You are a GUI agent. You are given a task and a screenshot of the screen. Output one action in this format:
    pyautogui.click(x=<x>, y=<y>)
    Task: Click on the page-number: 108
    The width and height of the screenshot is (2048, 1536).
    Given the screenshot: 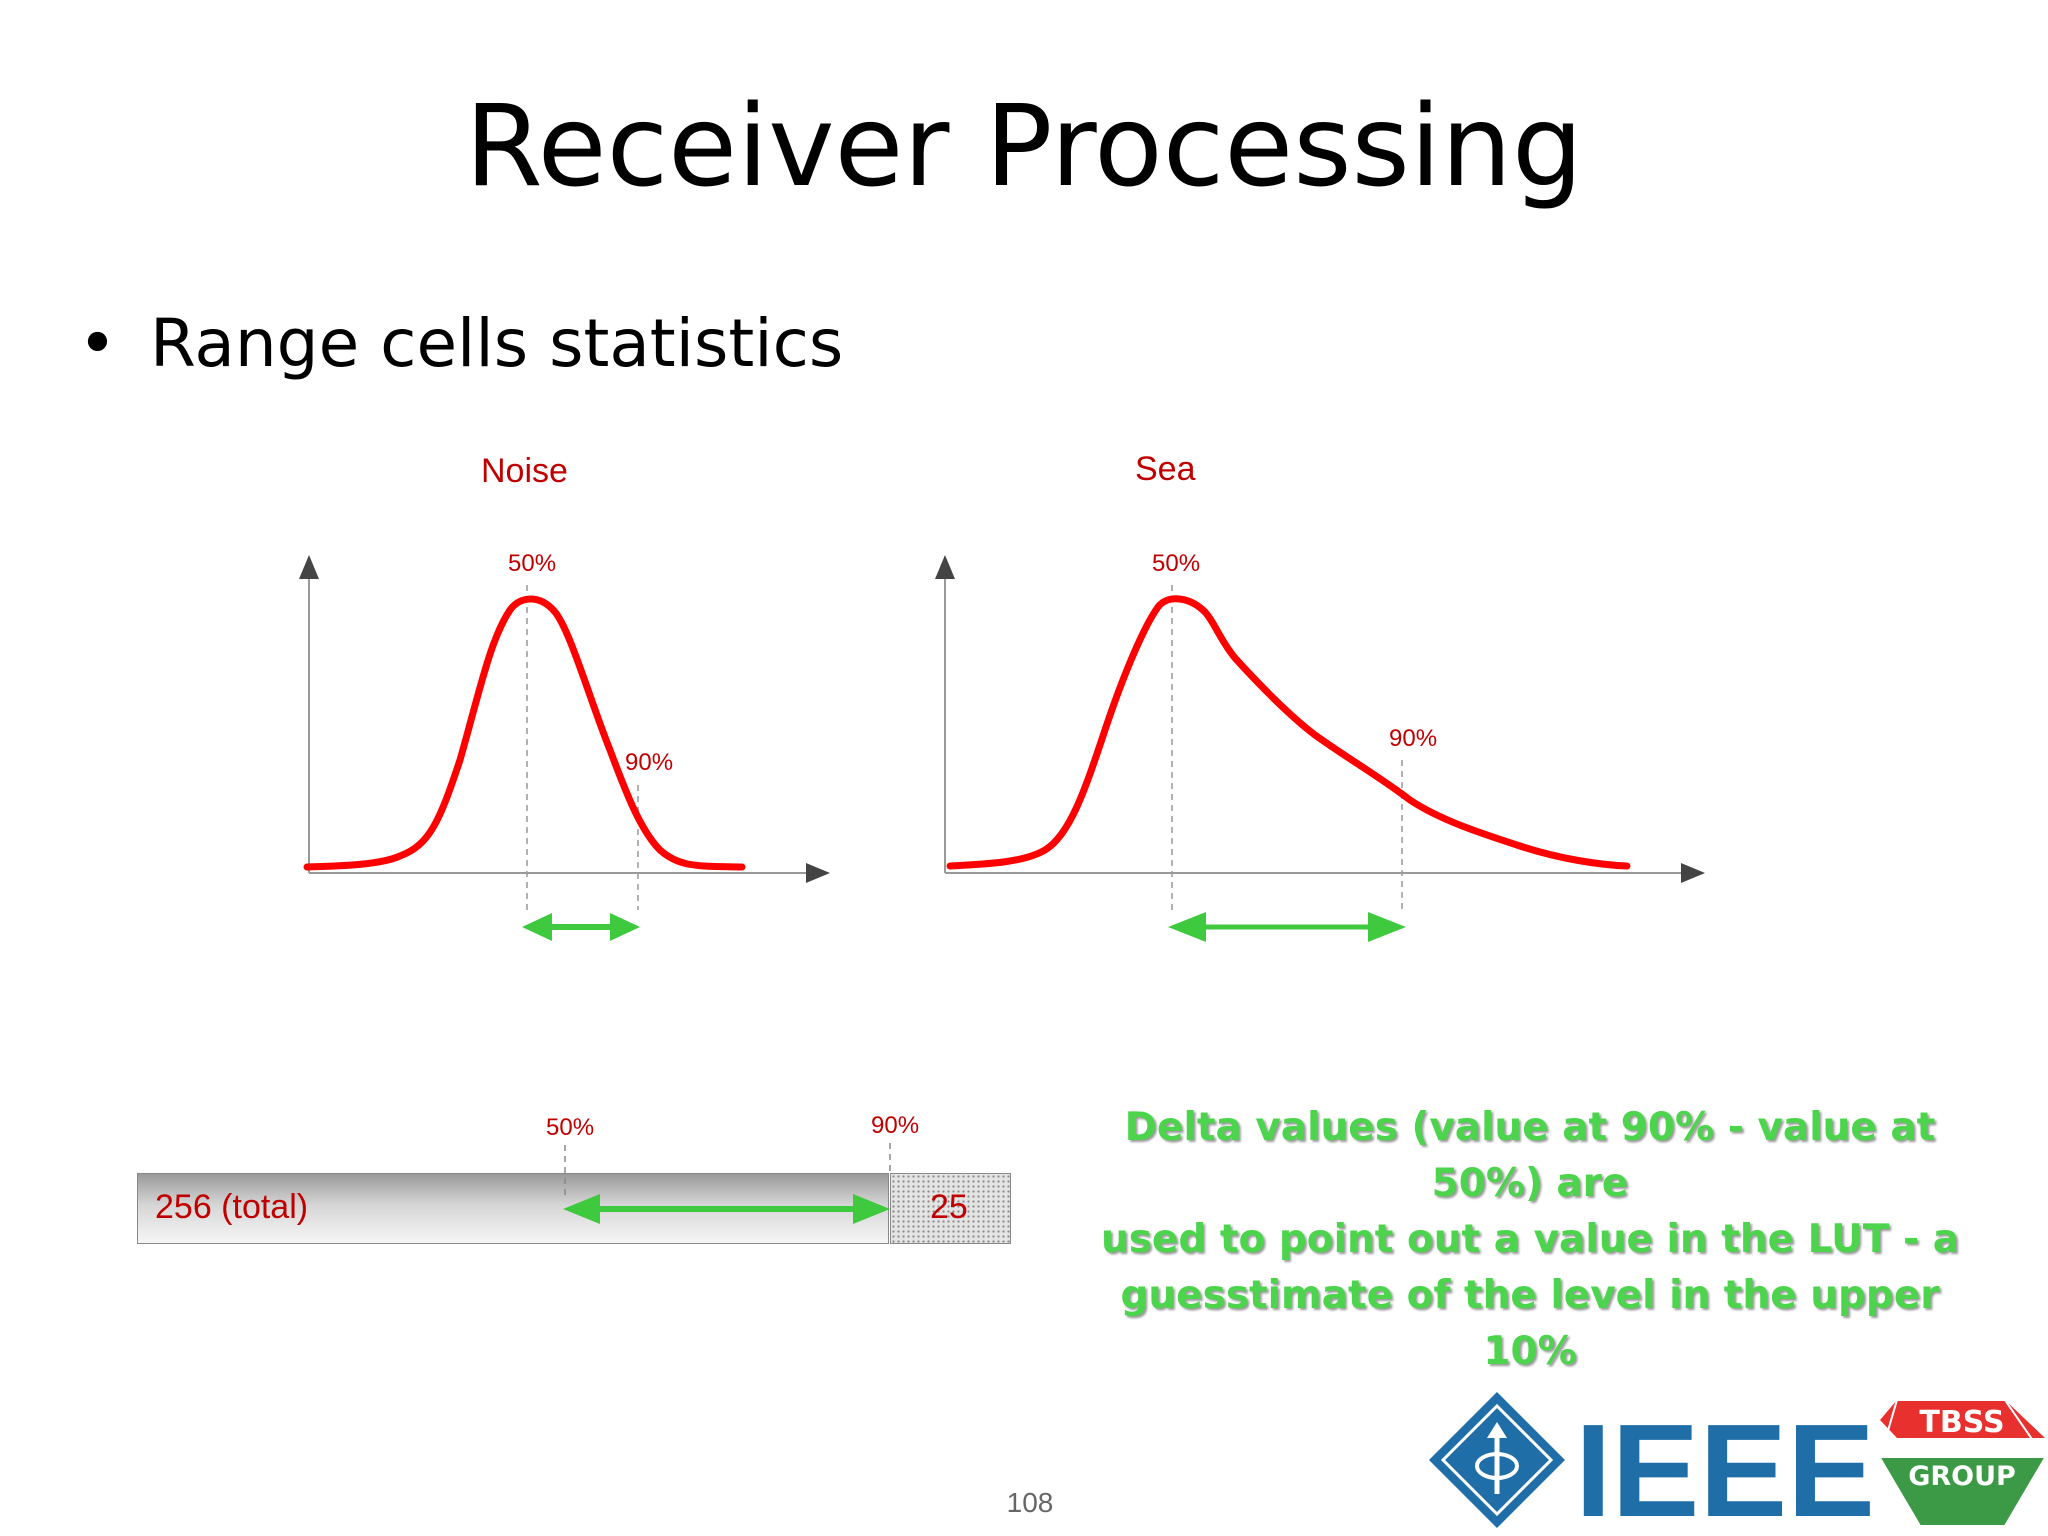 What is the action you would take?
    pyautogui.click(x=1030, y=1502)
    